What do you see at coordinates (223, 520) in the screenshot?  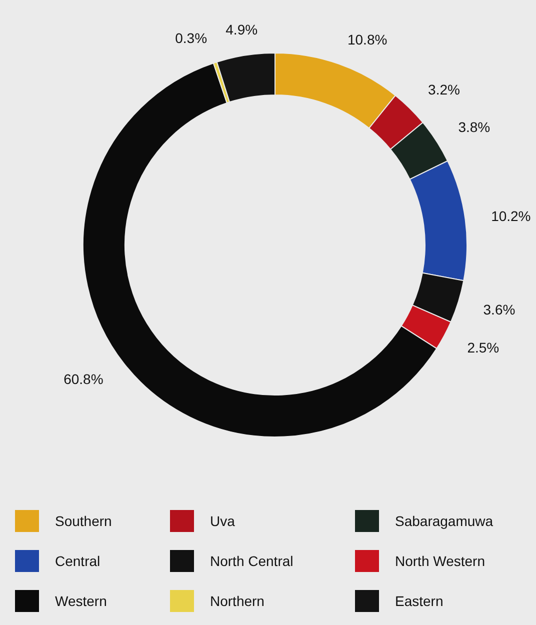 I see `legend-label: Uva` at bounding box center [223, 520].